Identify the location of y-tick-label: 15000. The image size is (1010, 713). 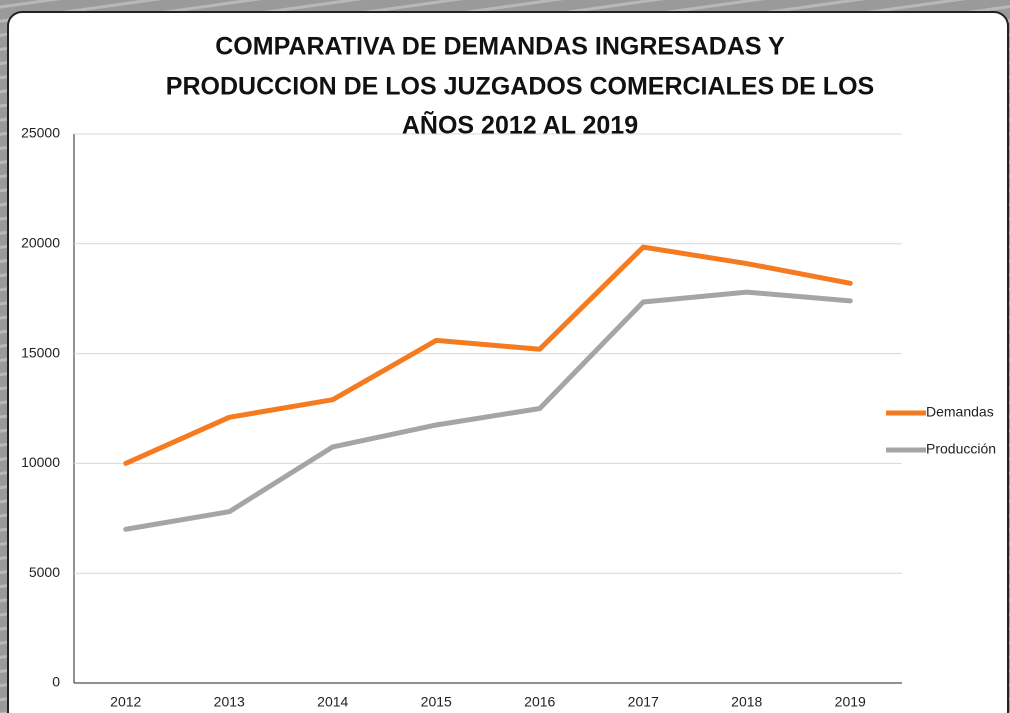
(40, 352).